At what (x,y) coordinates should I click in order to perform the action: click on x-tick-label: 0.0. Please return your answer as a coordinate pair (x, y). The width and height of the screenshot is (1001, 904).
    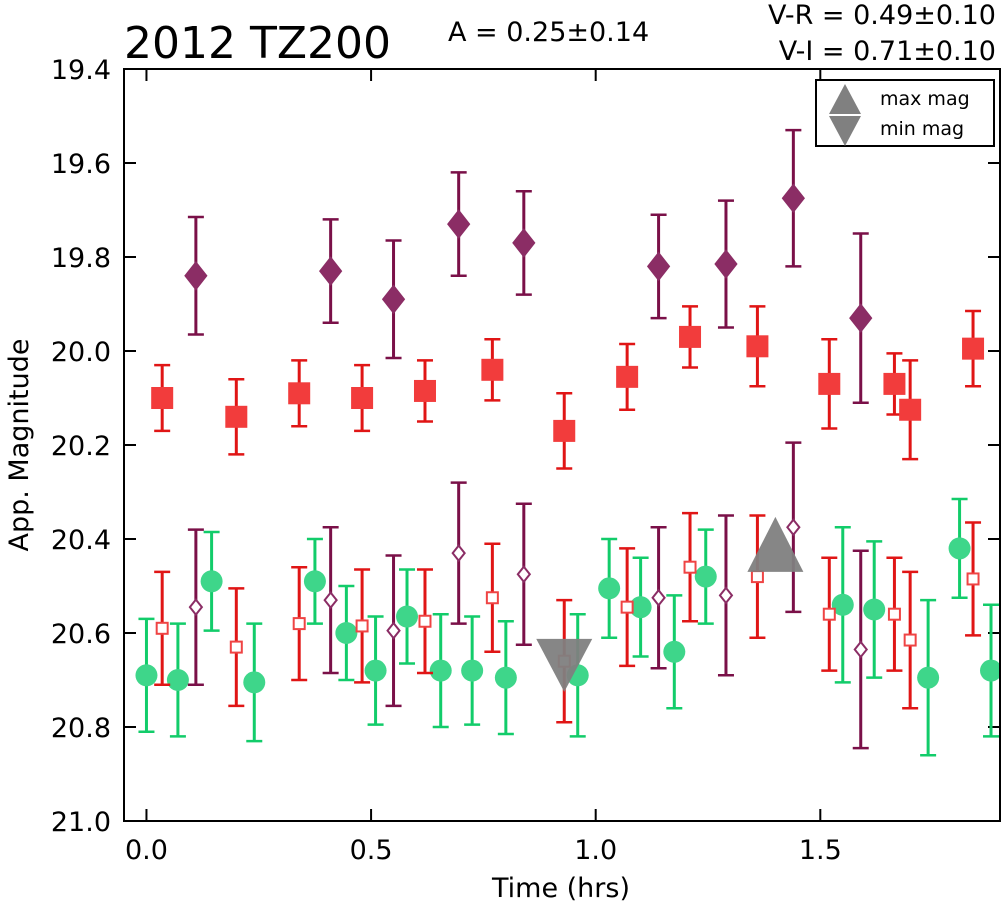
    Looking at the image, I should click on (146, 850).